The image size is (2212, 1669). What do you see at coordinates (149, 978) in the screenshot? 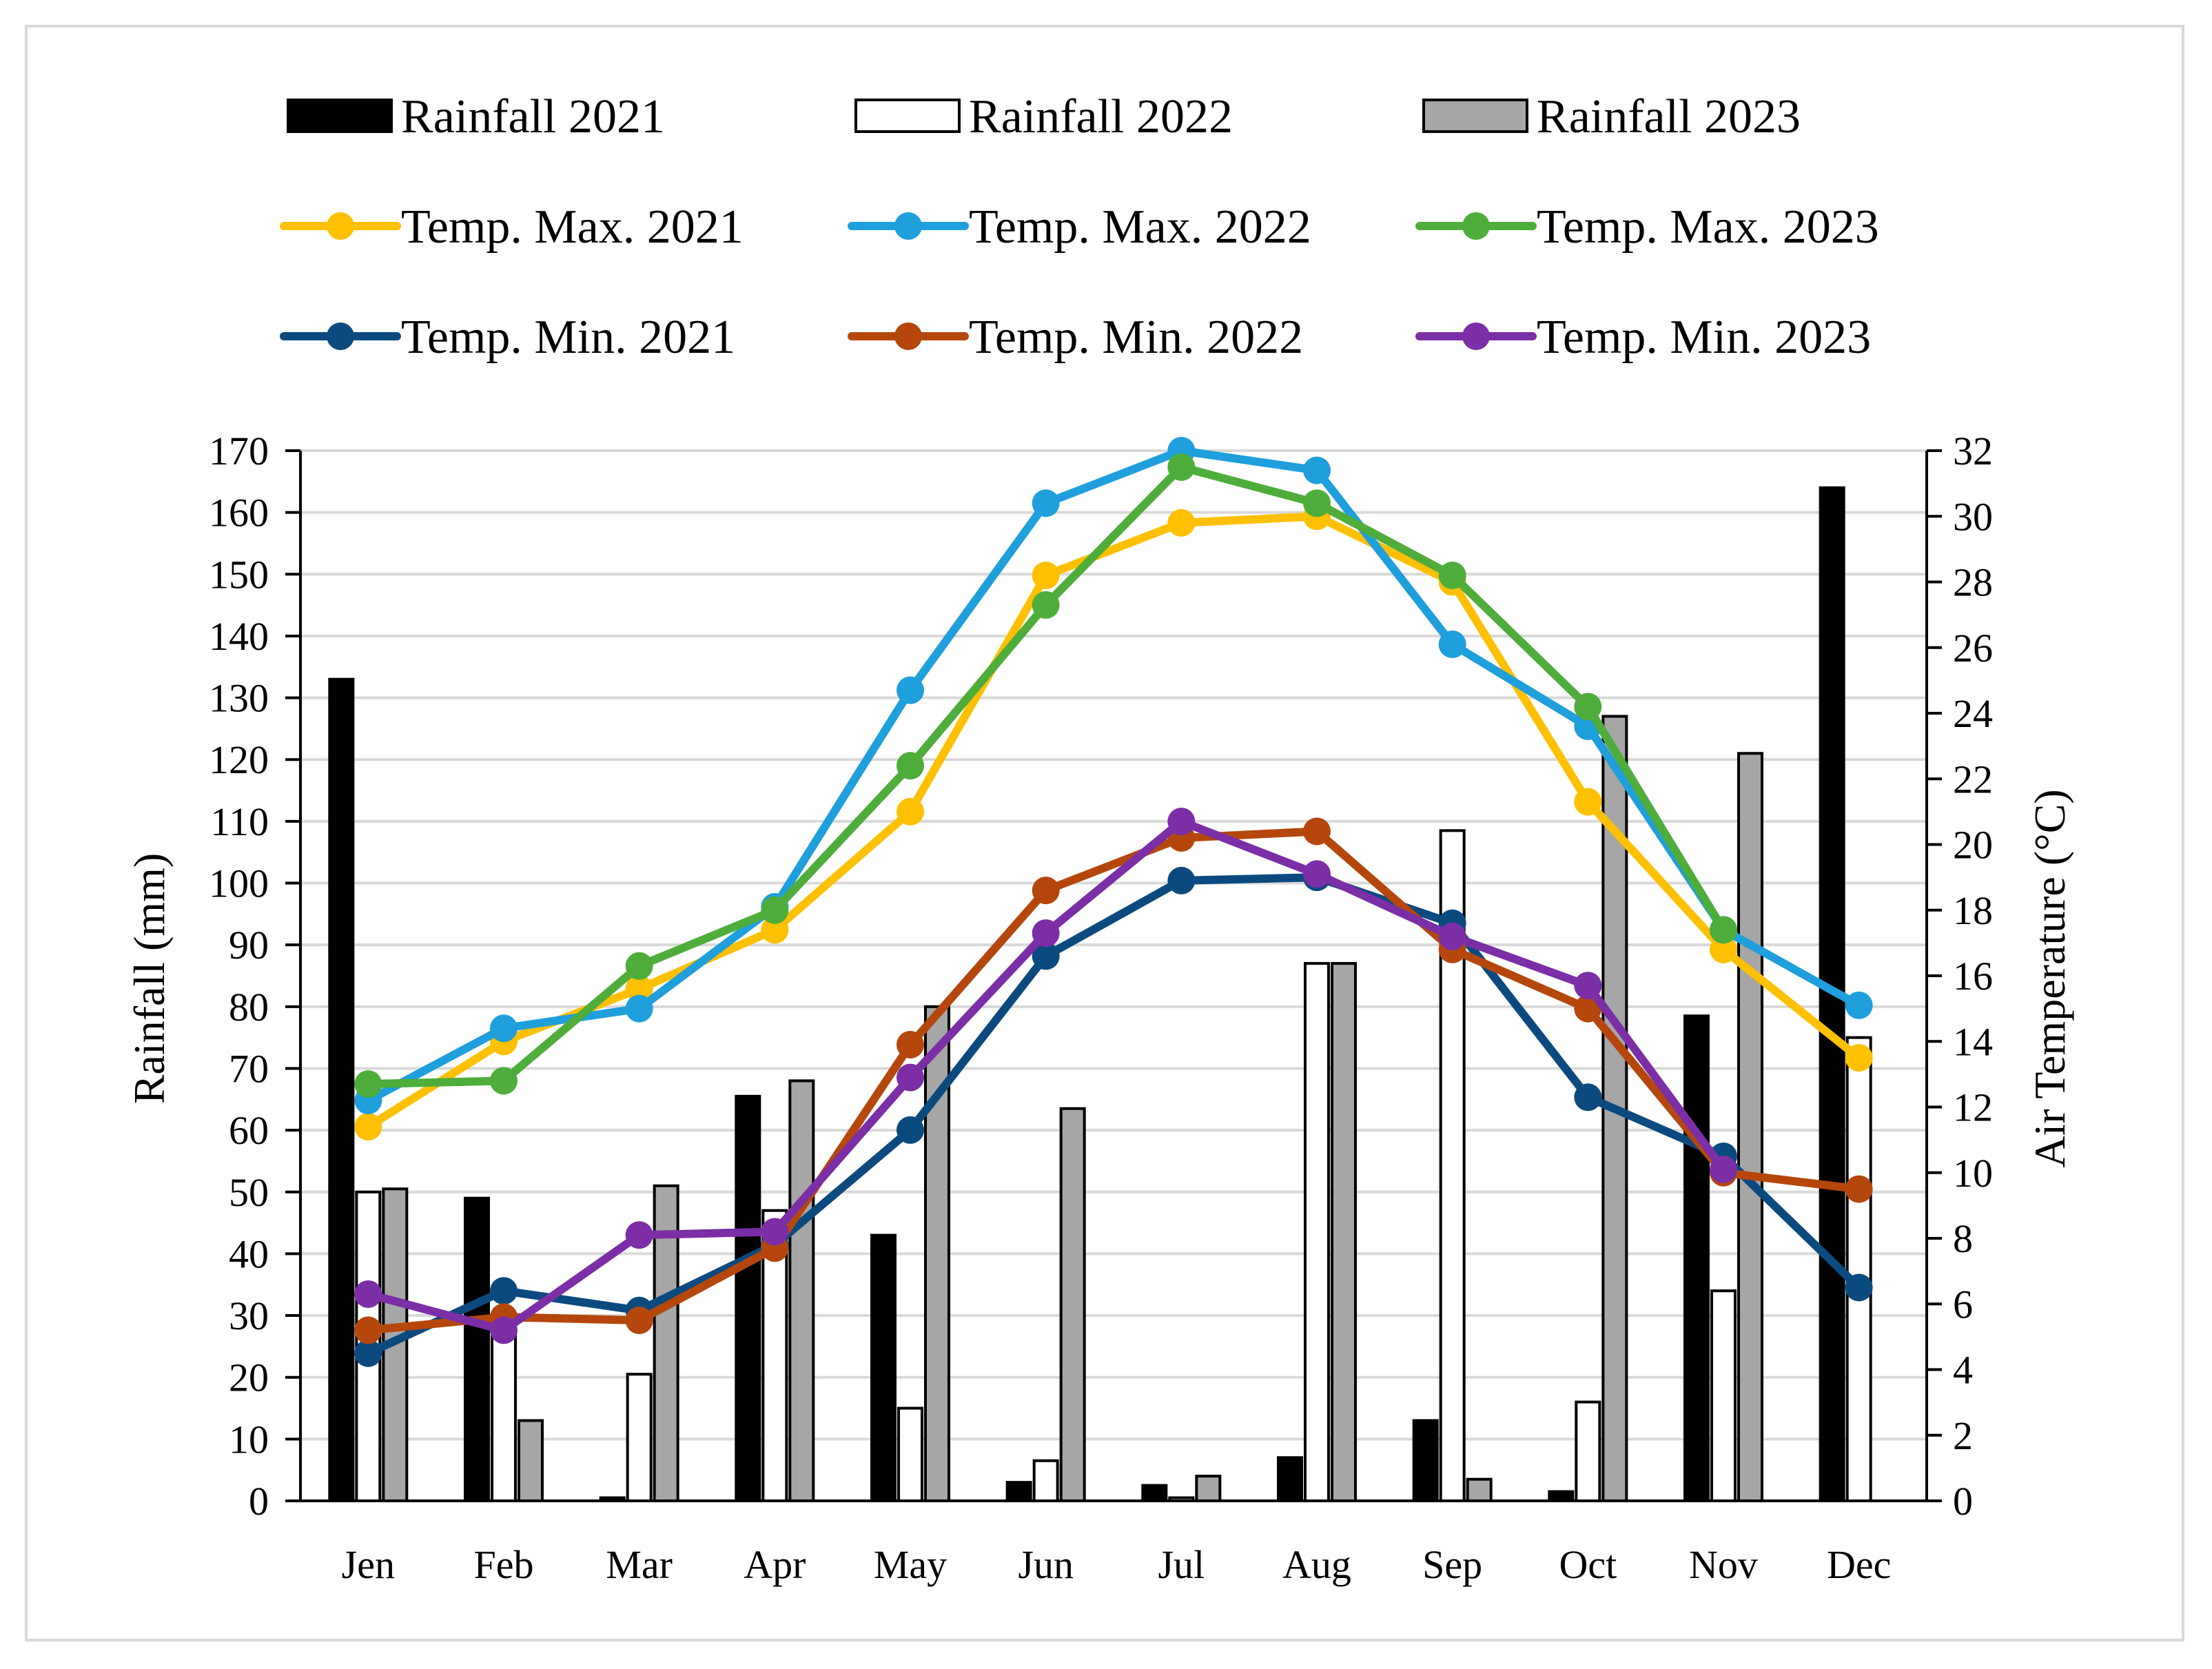
I see `y-axis-label: Rainfall (mm)` at bounding box center [149, 978].